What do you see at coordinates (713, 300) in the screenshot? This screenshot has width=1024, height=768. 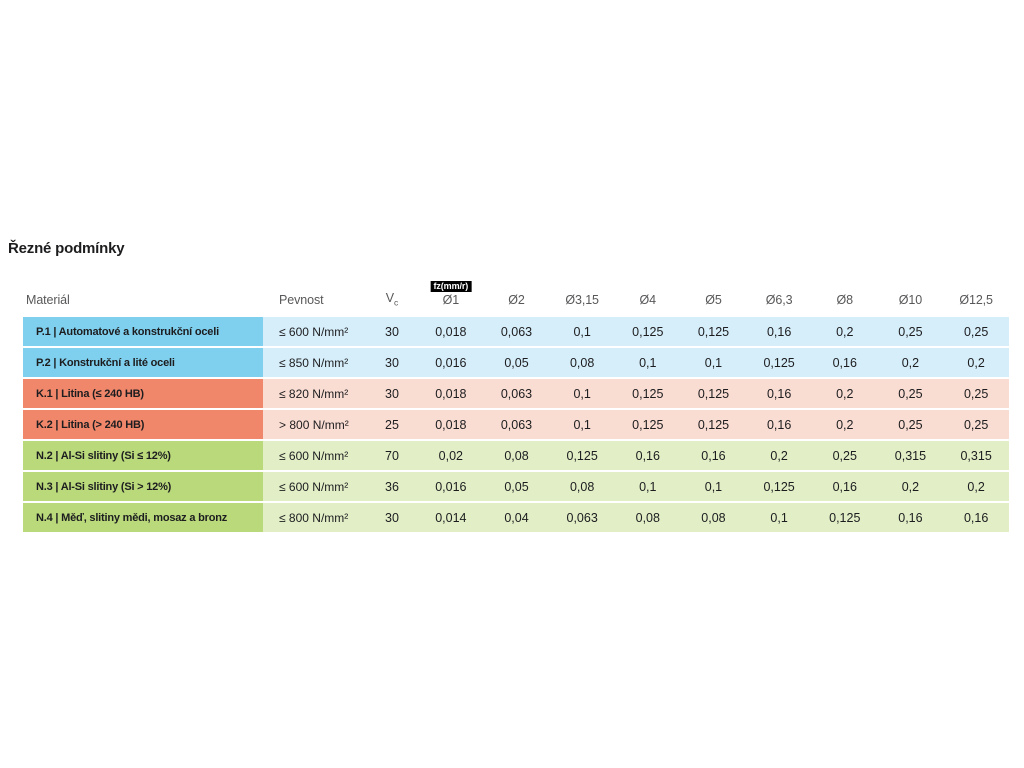 I see `column-header-d5: Ø5` at bounding box center [713, 300].